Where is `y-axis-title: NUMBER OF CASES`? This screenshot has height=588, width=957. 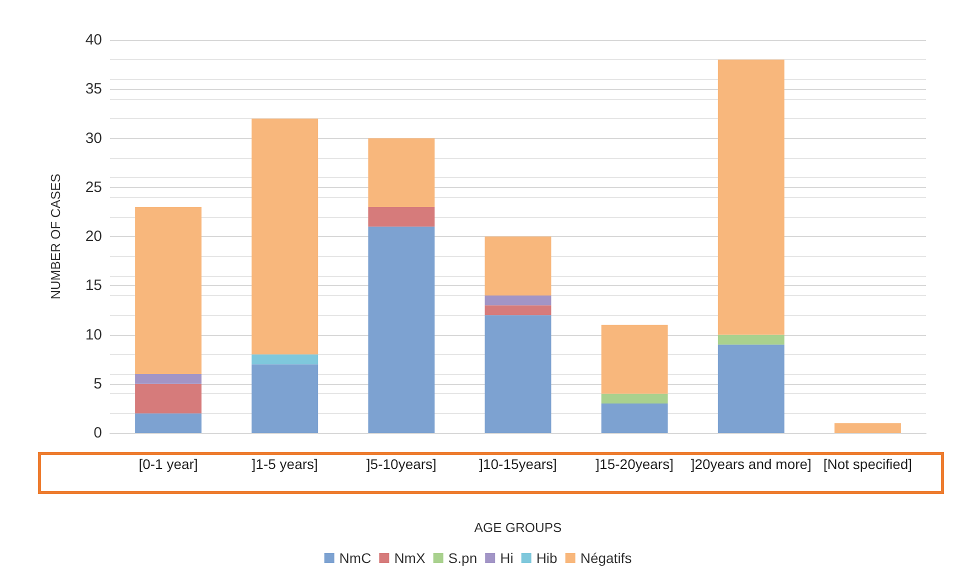 y-axis-title: NUMBER OF CASES is located at coordinates (55, 236).